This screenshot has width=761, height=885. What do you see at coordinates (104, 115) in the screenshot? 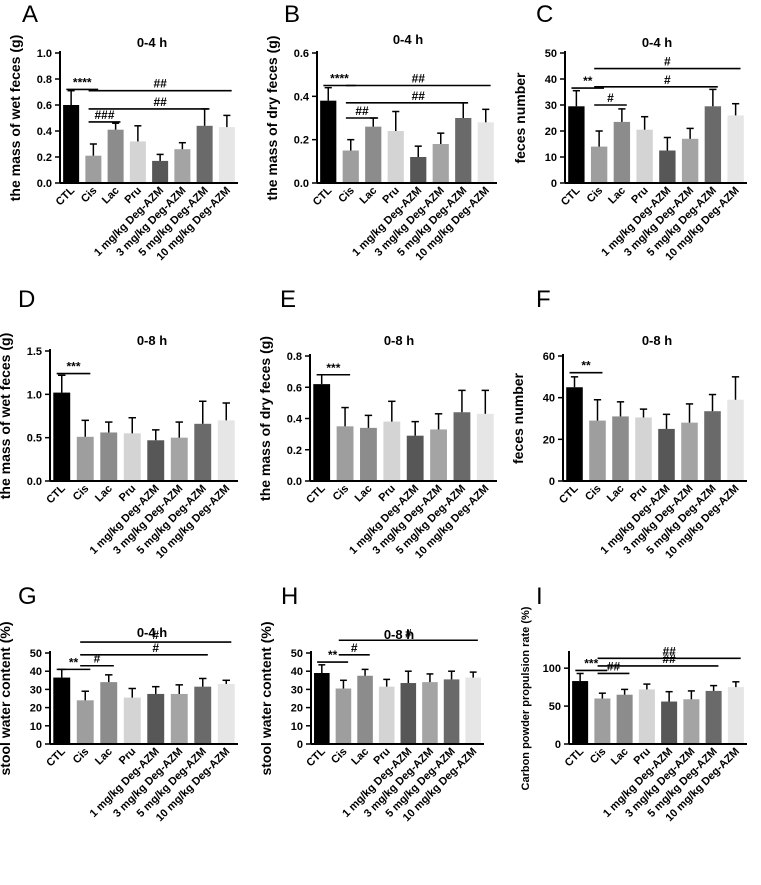
I see `significance-label: ###` at bounding box center [104, 115].